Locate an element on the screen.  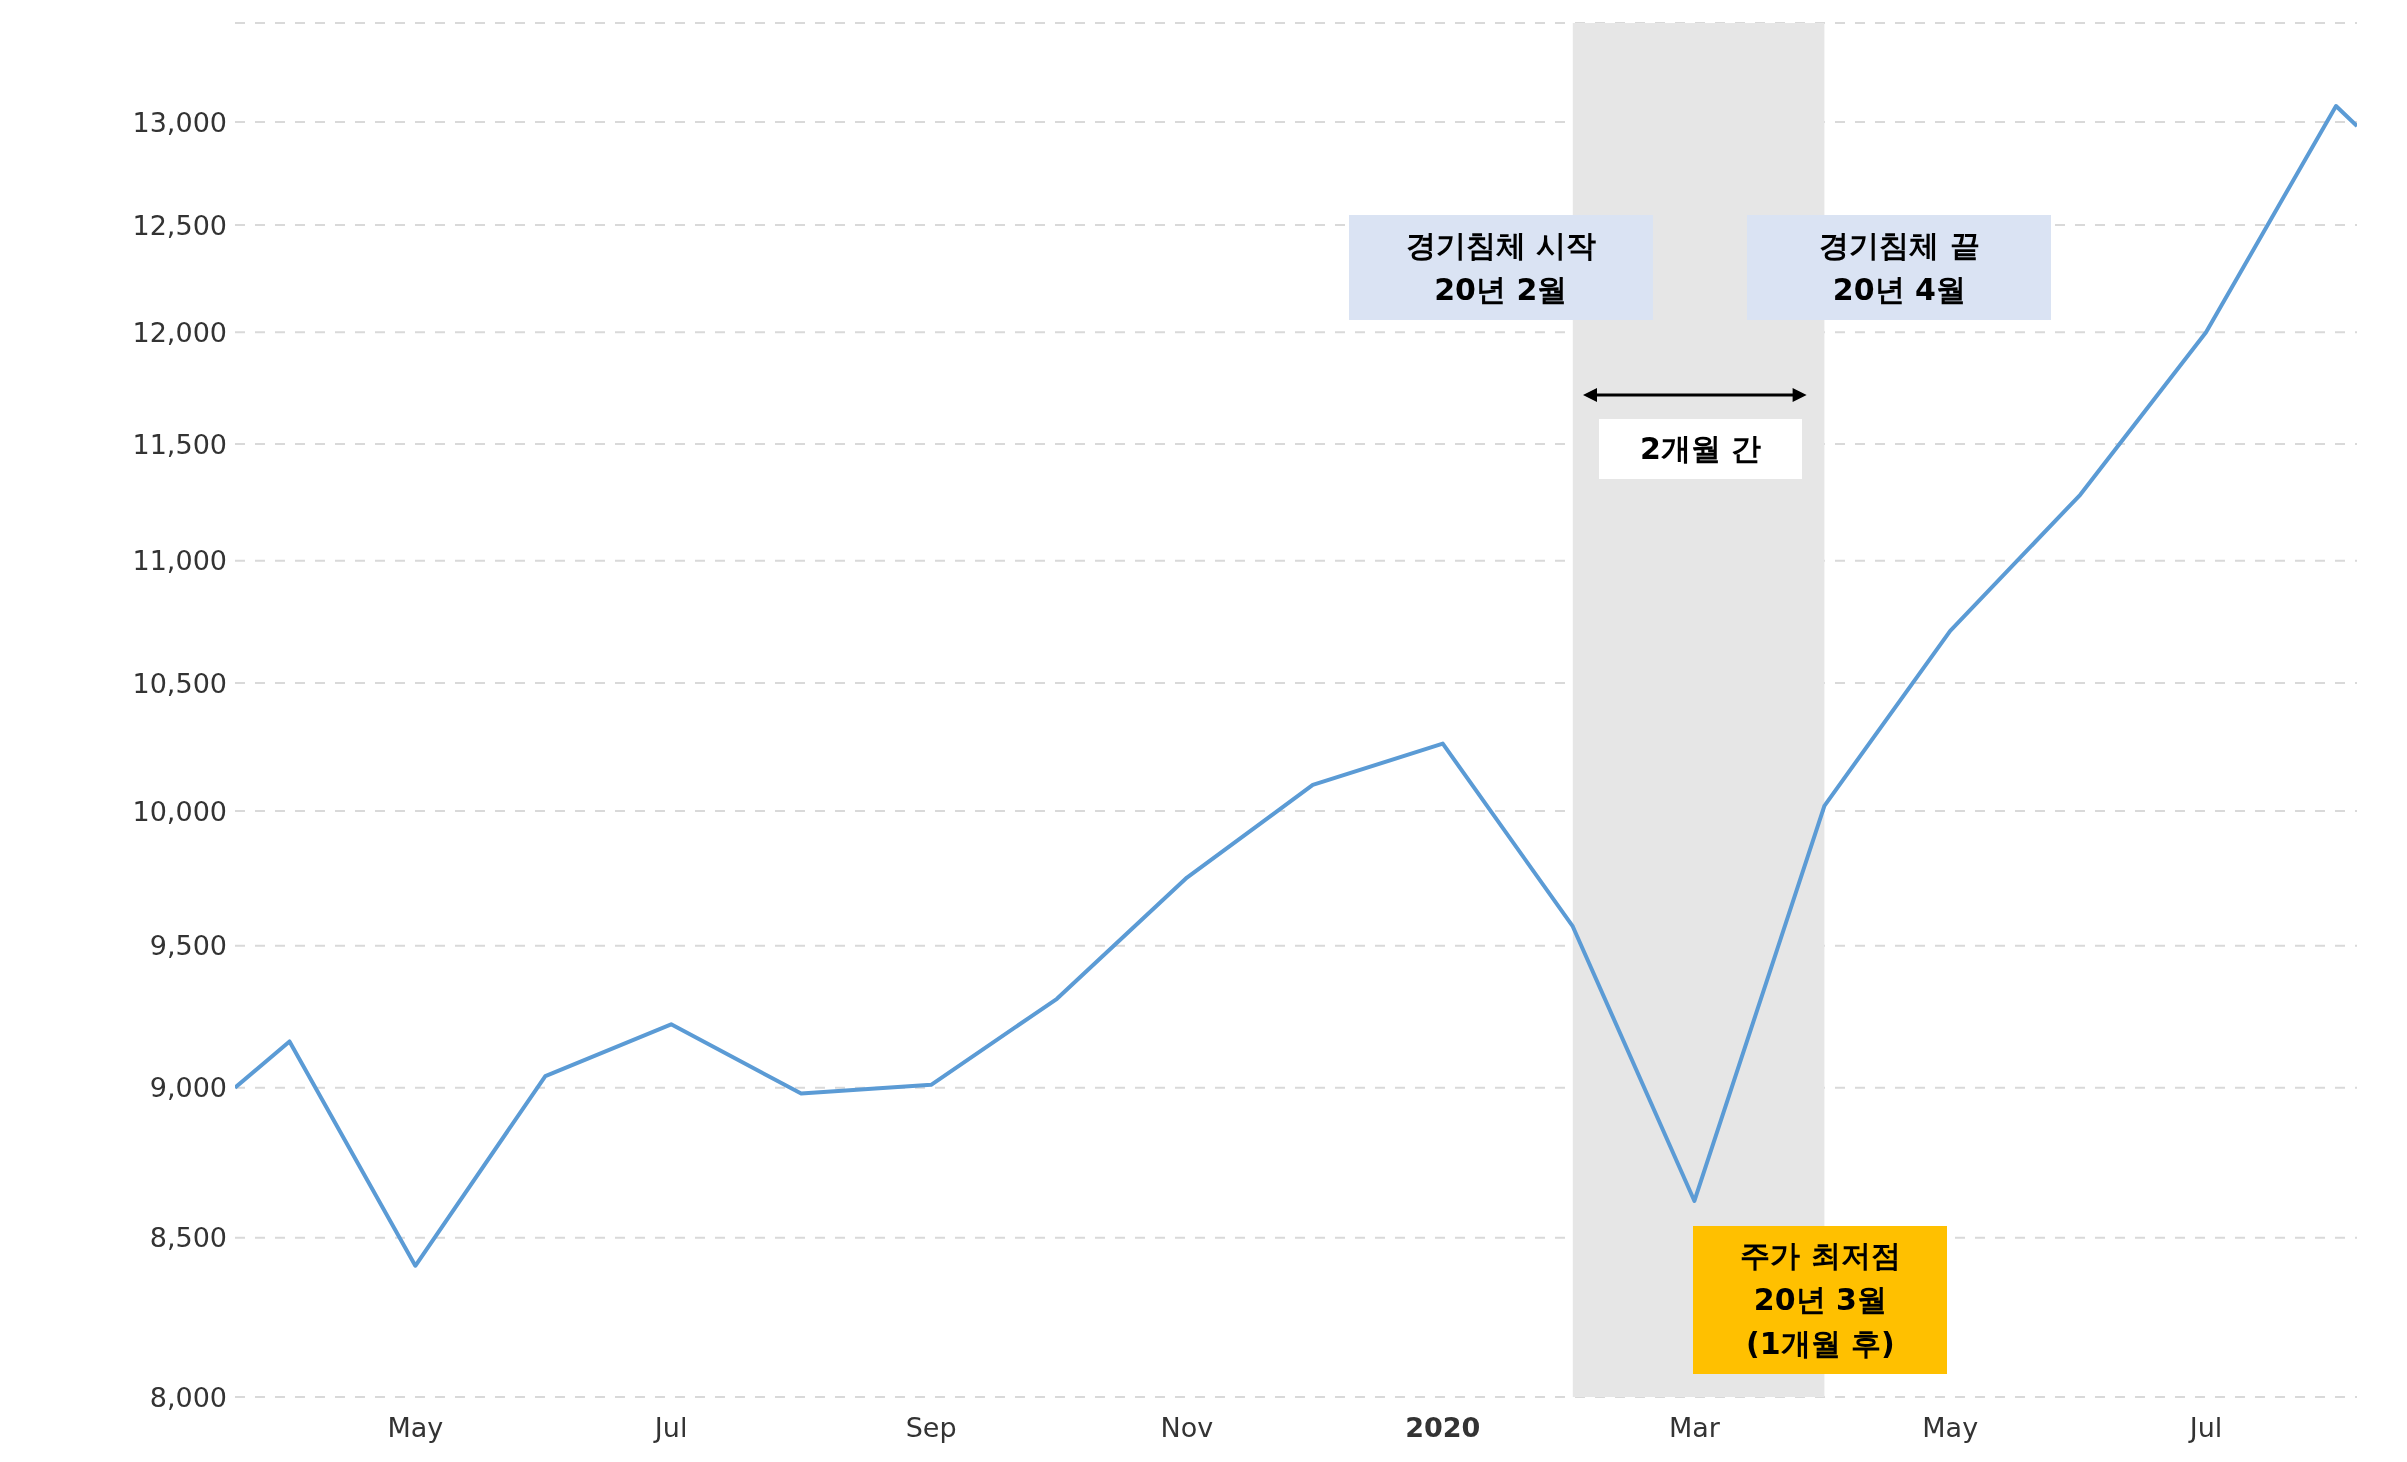
callout-box: 2개월 간 is located at coordinates (1700, 449).